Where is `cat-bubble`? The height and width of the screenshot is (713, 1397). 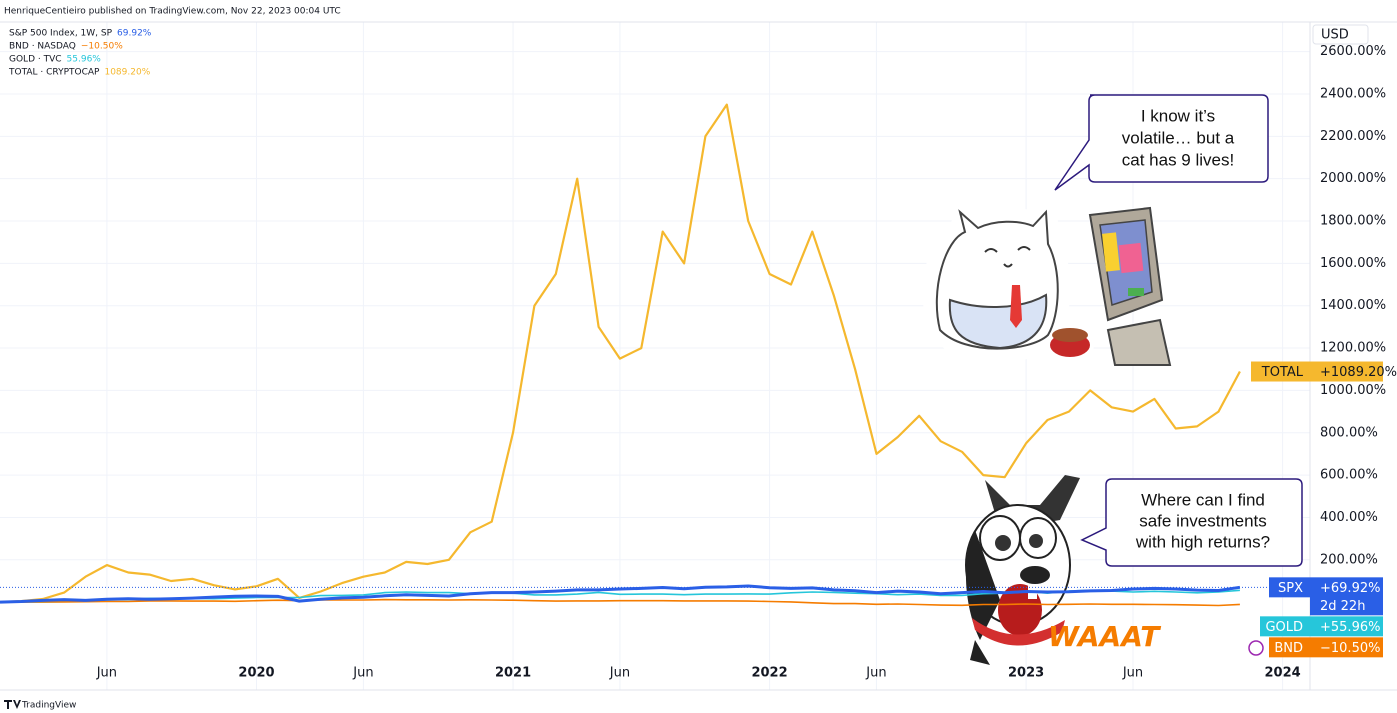
cat-bubble is located at coordinates (1161, 142).